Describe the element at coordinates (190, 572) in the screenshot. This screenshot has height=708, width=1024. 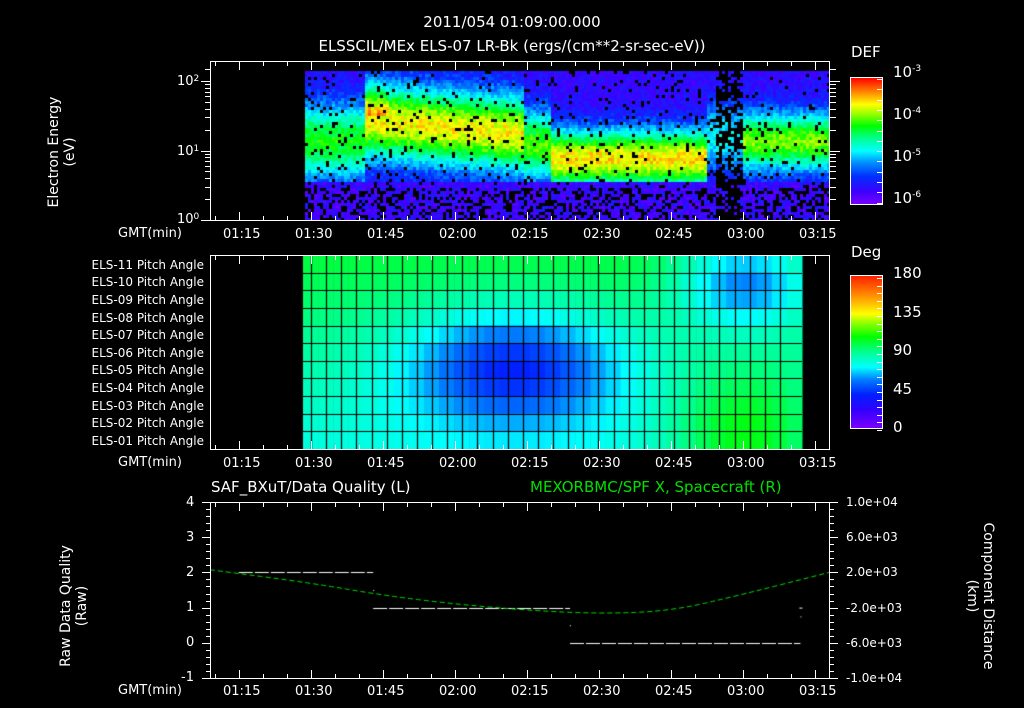
I see `quality-ytick: 2` at that location.